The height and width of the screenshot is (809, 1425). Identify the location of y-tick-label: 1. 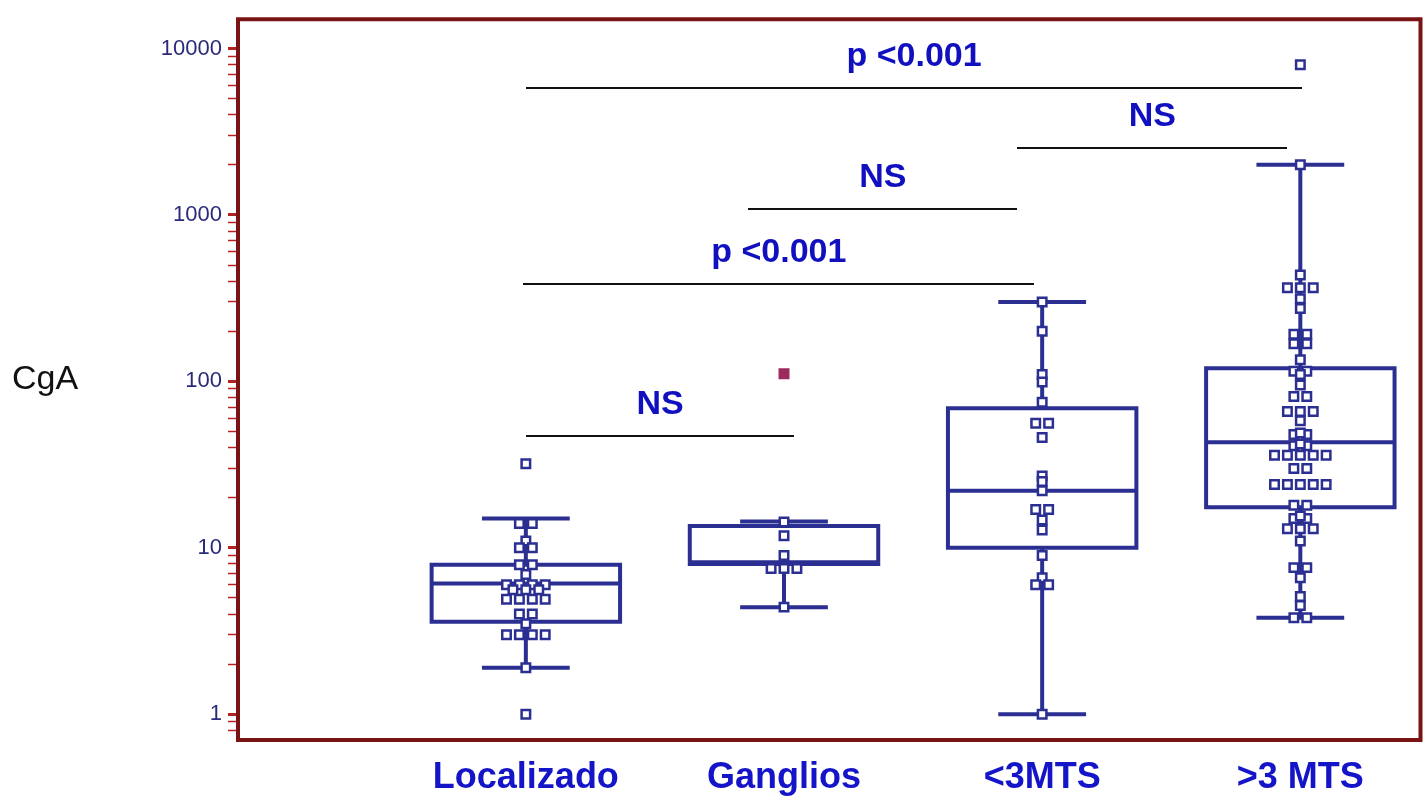
(215, 713).